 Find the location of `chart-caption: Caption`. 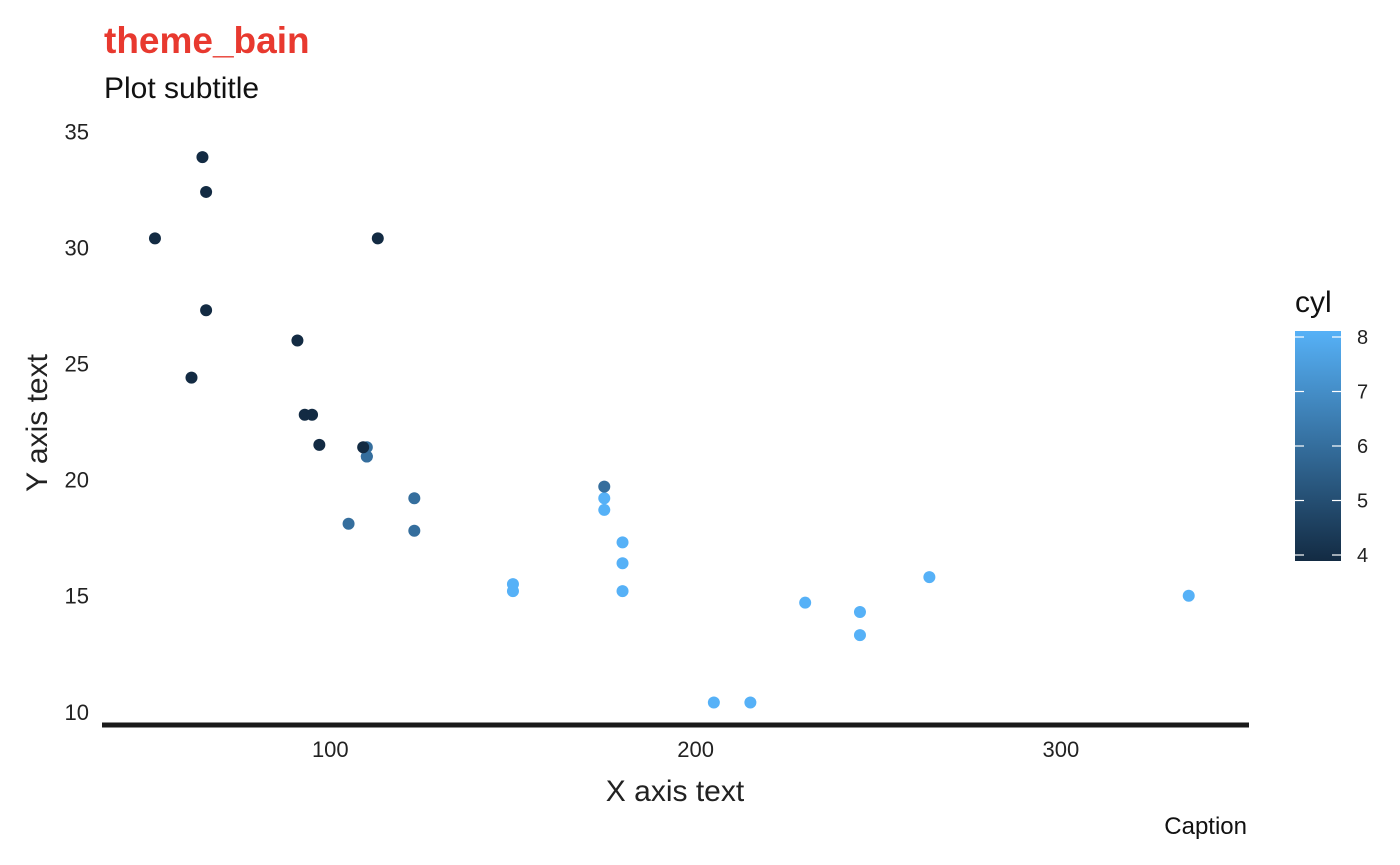

chart-caption: Caption is located at coordinates (1205, 826).